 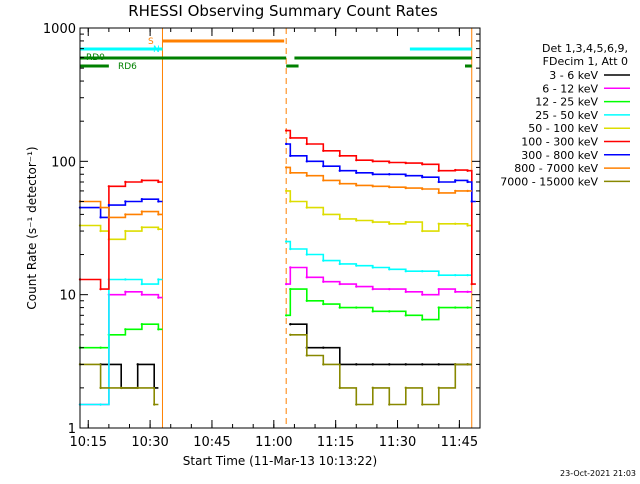 I want to click on y-tick-label: 1, so click(x=72, y=429).